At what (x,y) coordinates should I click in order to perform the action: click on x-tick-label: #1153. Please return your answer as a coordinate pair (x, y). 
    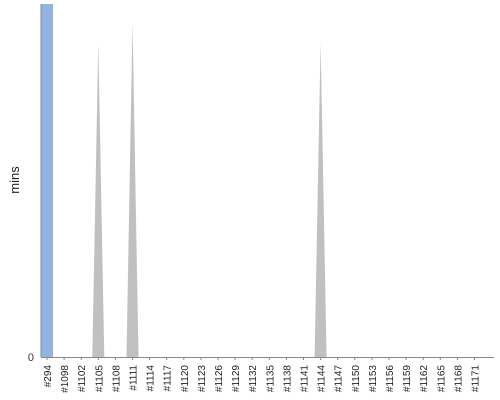
    Looking at the image, I should click on (373, 379).